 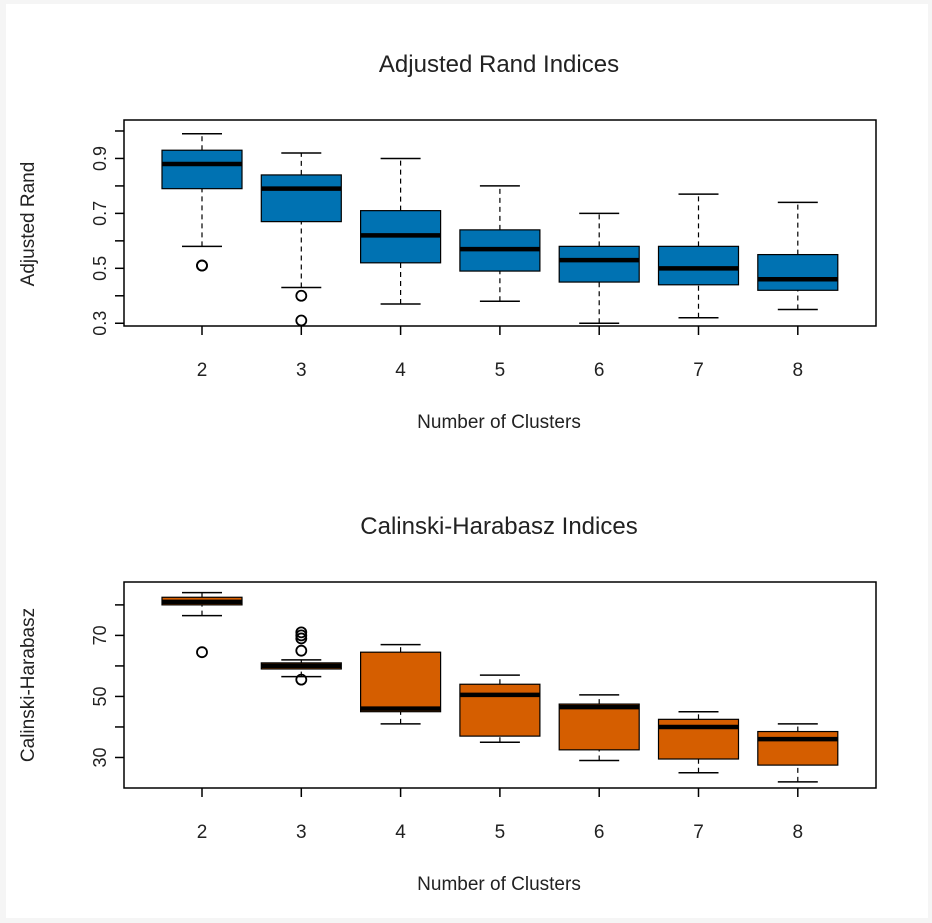 I want to click on y-axis-label: Calinski-Harabasz, so click(x=28, y=685).